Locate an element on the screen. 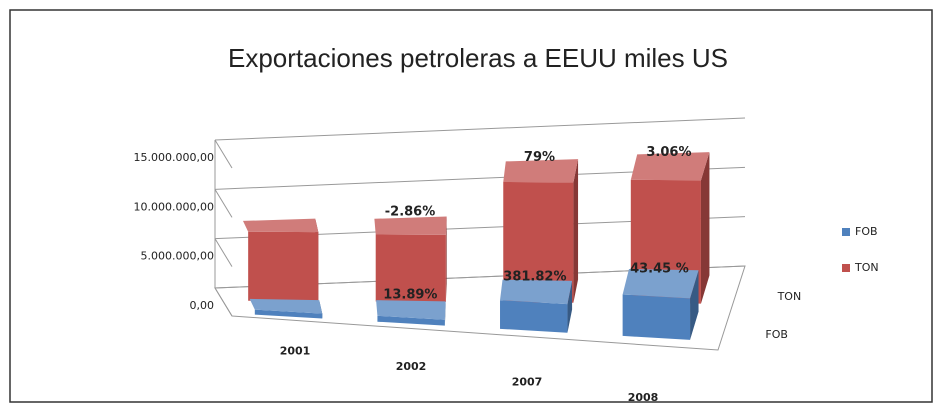  data-label: 381.82% is located at coordinates (534, 277).